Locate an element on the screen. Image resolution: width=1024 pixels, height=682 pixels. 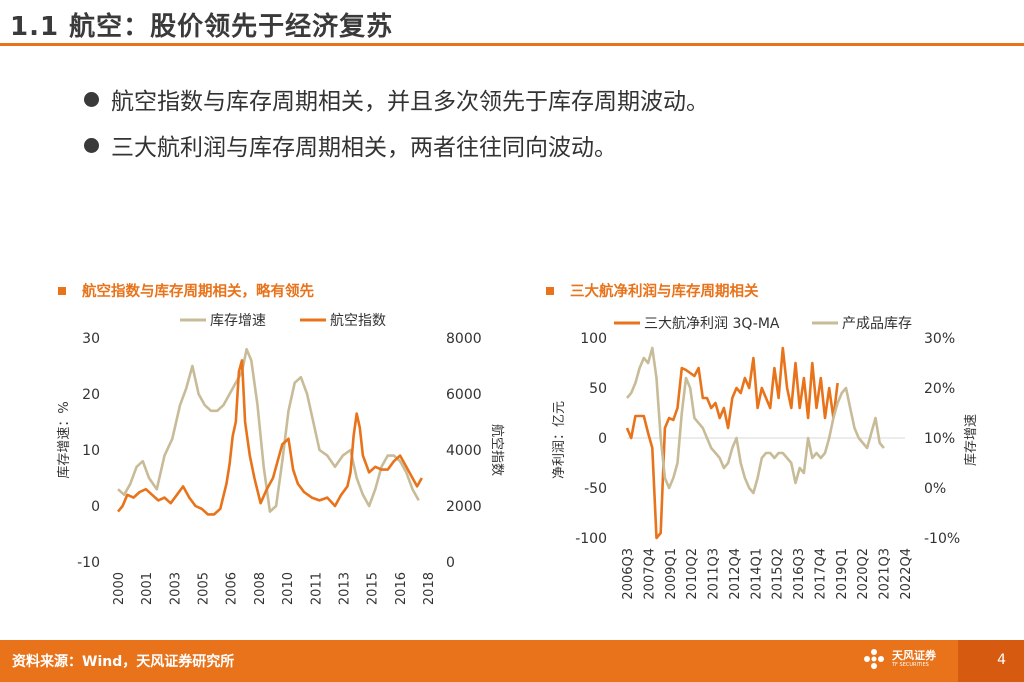
footer-source: 资料来源：Wind，天风证券研究所 is located at coordinates (123, 662).